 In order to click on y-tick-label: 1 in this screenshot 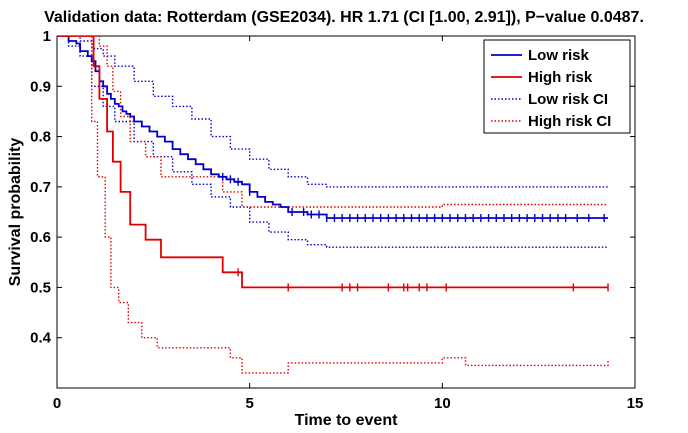, I will do `click(47, 36)`.